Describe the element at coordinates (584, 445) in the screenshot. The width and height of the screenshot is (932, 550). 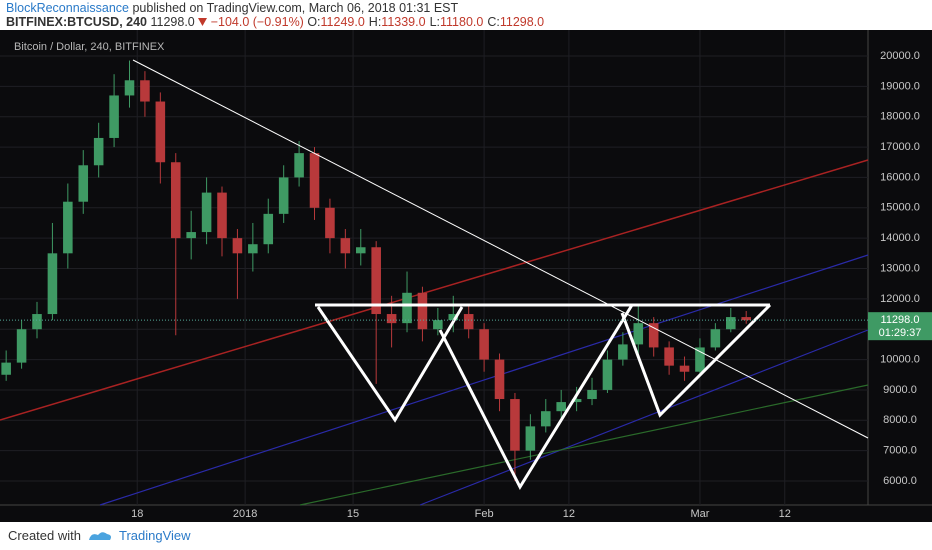
I see `channel-line` at that location.